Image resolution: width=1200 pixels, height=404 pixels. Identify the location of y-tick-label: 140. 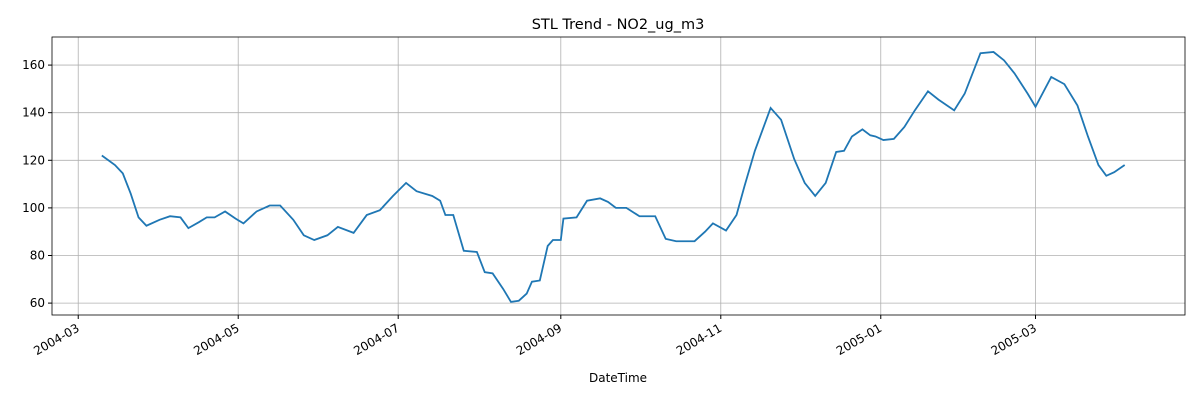
(33, 113).